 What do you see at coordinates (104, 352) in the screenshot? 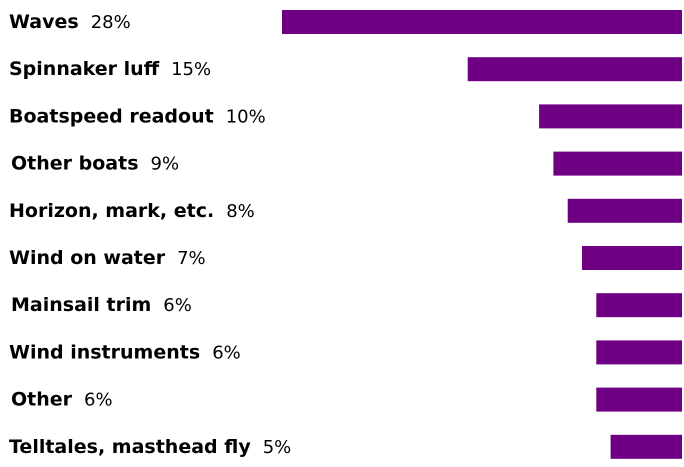
I see `category-label: Wind instruments` at bounding box center [104, 352].